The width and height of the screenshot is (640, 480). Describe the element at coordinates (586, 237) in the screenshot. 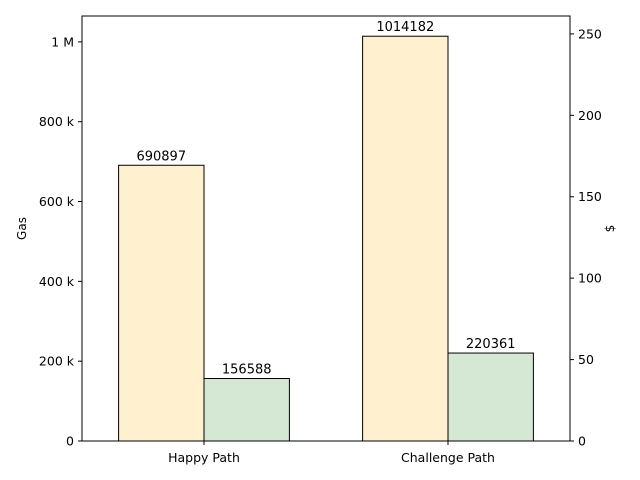

I see `y-axis-right: 0 50 100 150 200 250` at that location.